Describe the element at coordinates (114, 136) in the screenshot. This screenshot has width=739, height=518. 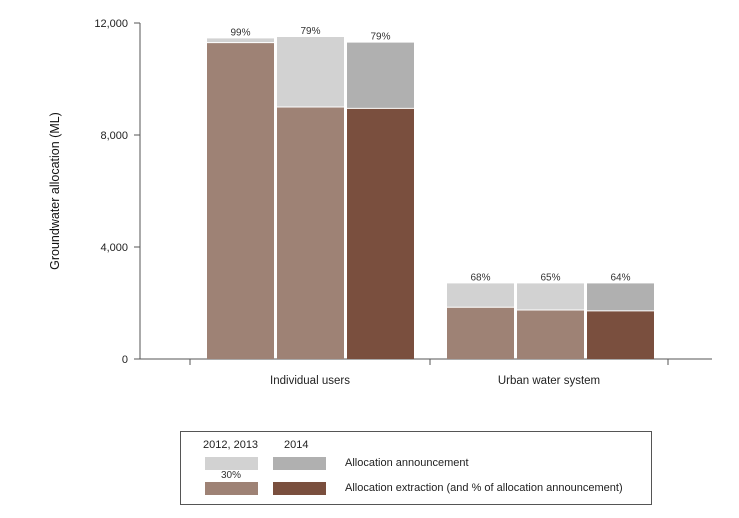
I see `y-tick-label: 8,000` at that location.